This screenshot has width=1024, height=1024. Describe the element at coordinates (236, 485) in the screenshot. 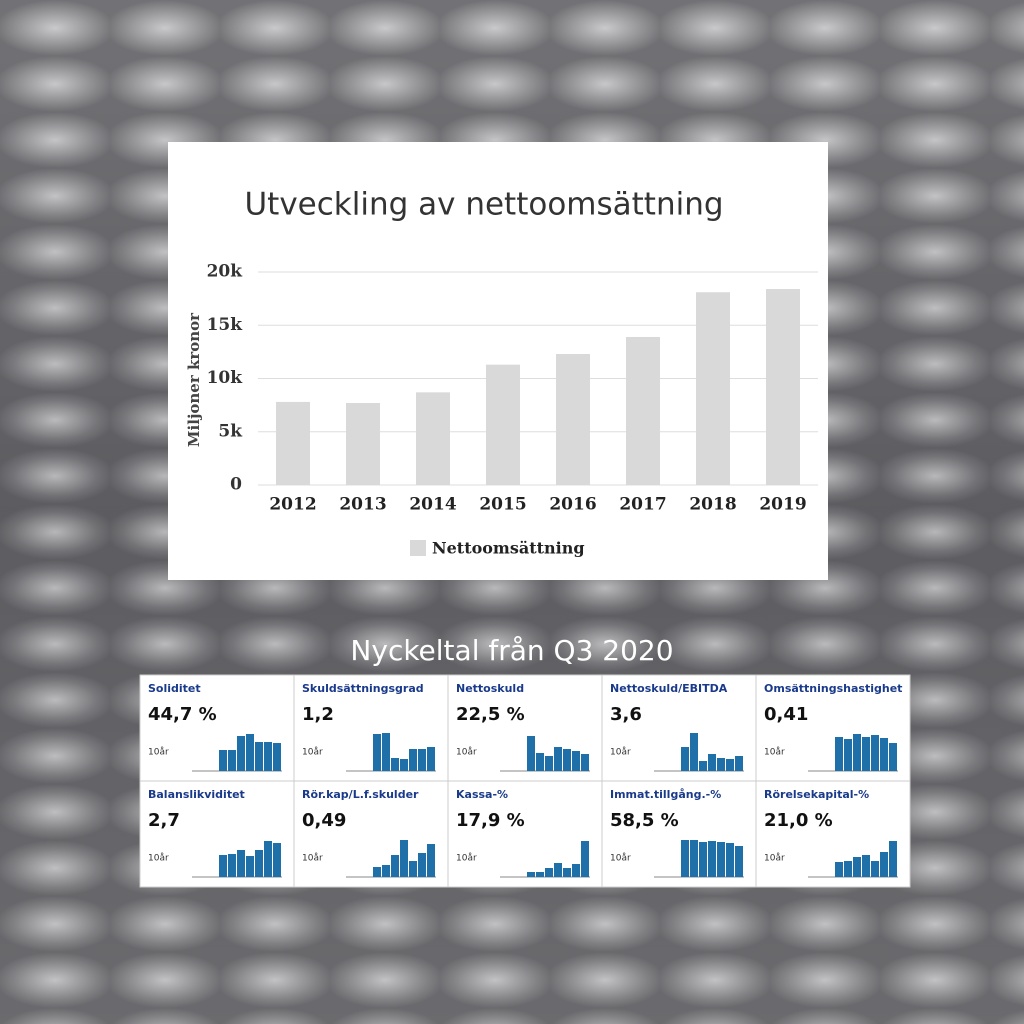

I see `y-tick-label: 0` at that location.